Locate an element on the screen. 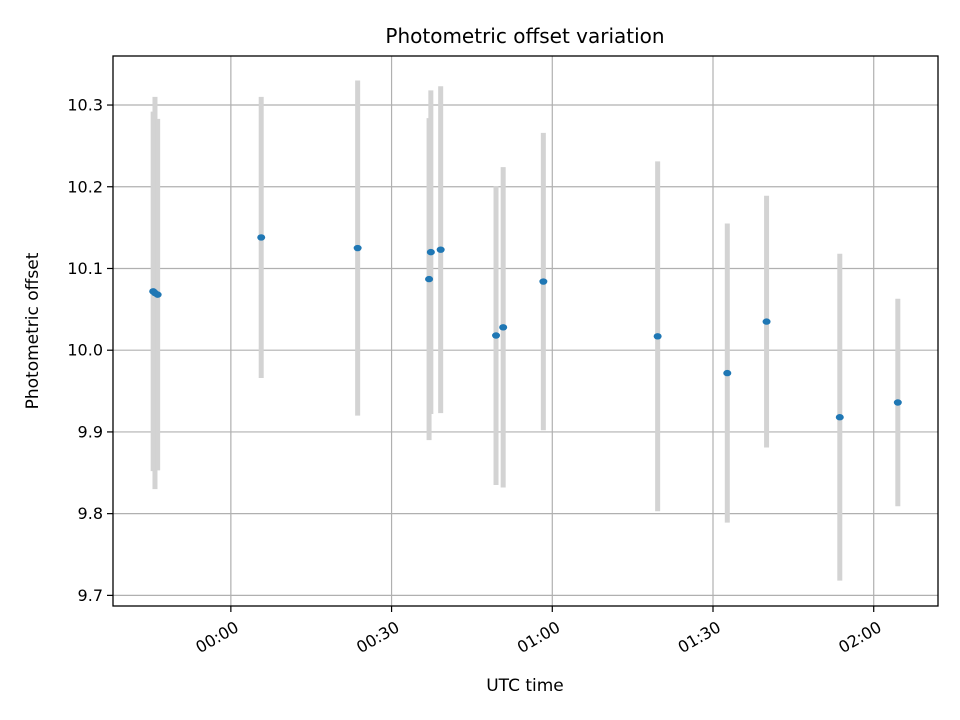 This screenshot has width=960, height=720. y-tick-label: 10.2 is located at coordinates (85, 186).